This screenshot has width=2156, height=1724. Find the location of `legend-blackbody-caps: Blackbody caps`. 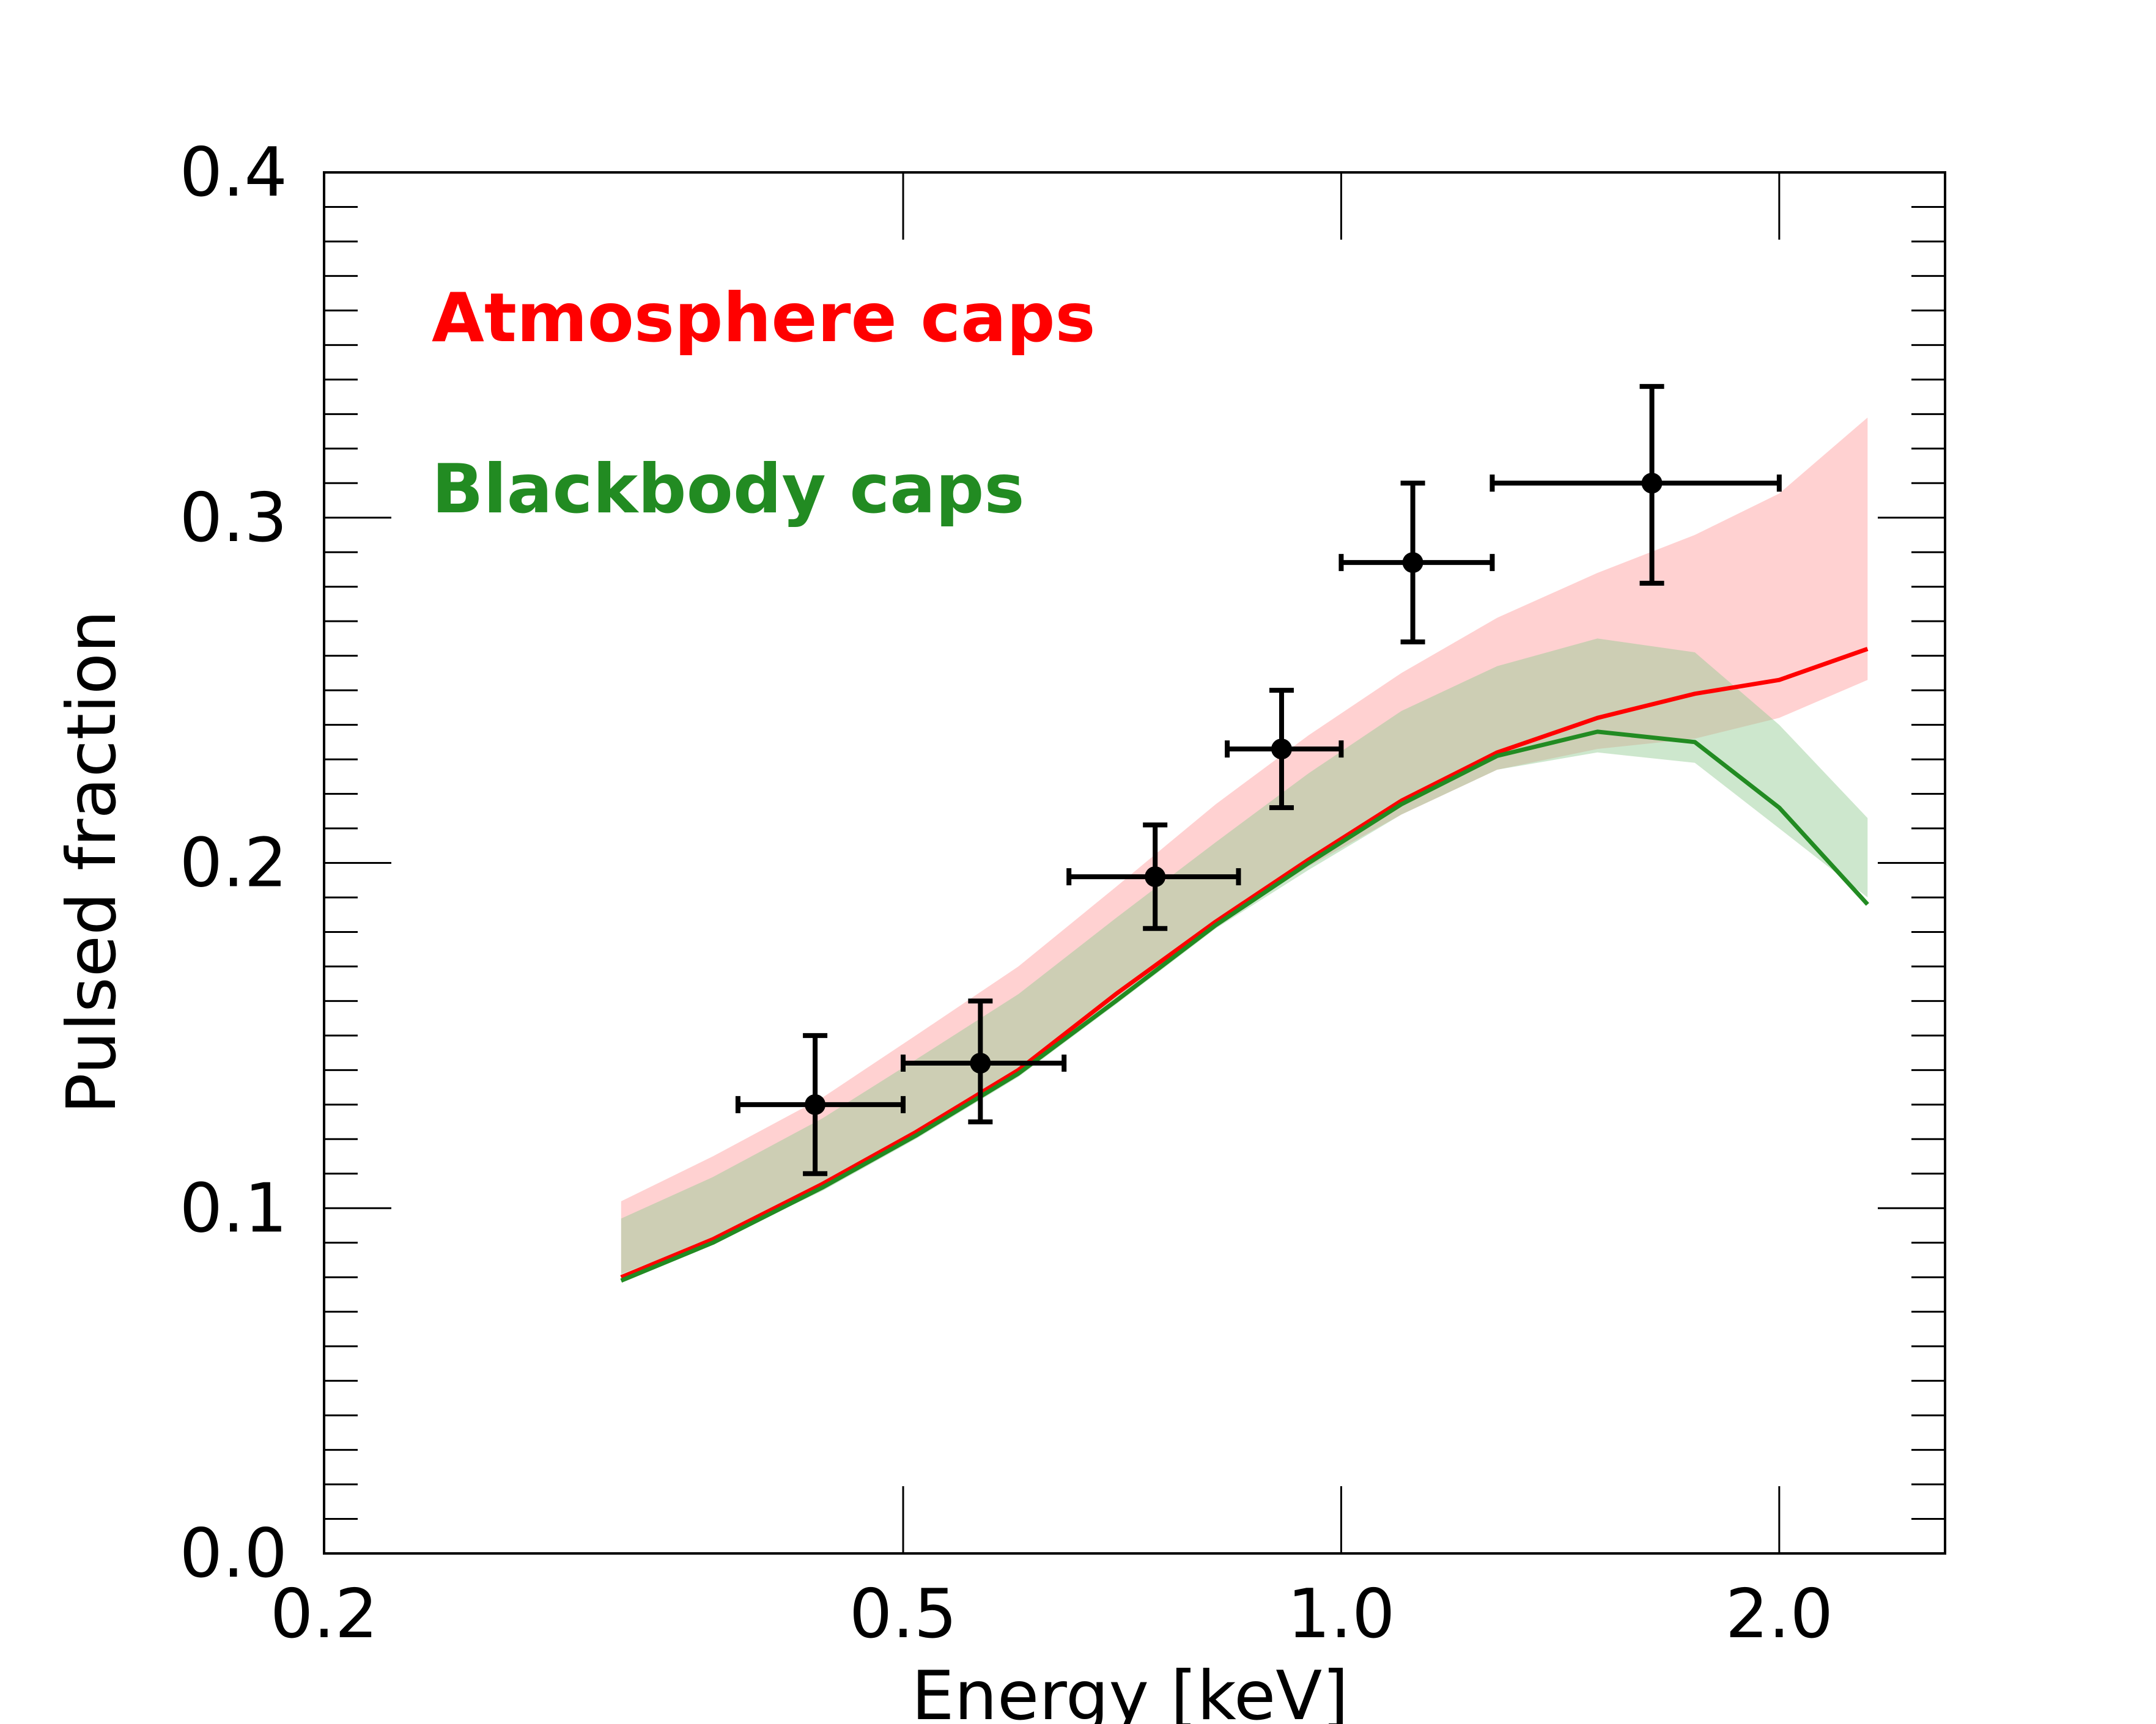

legend-blackbody-caps: Blackbody caps is located at coordinates (728, 489).